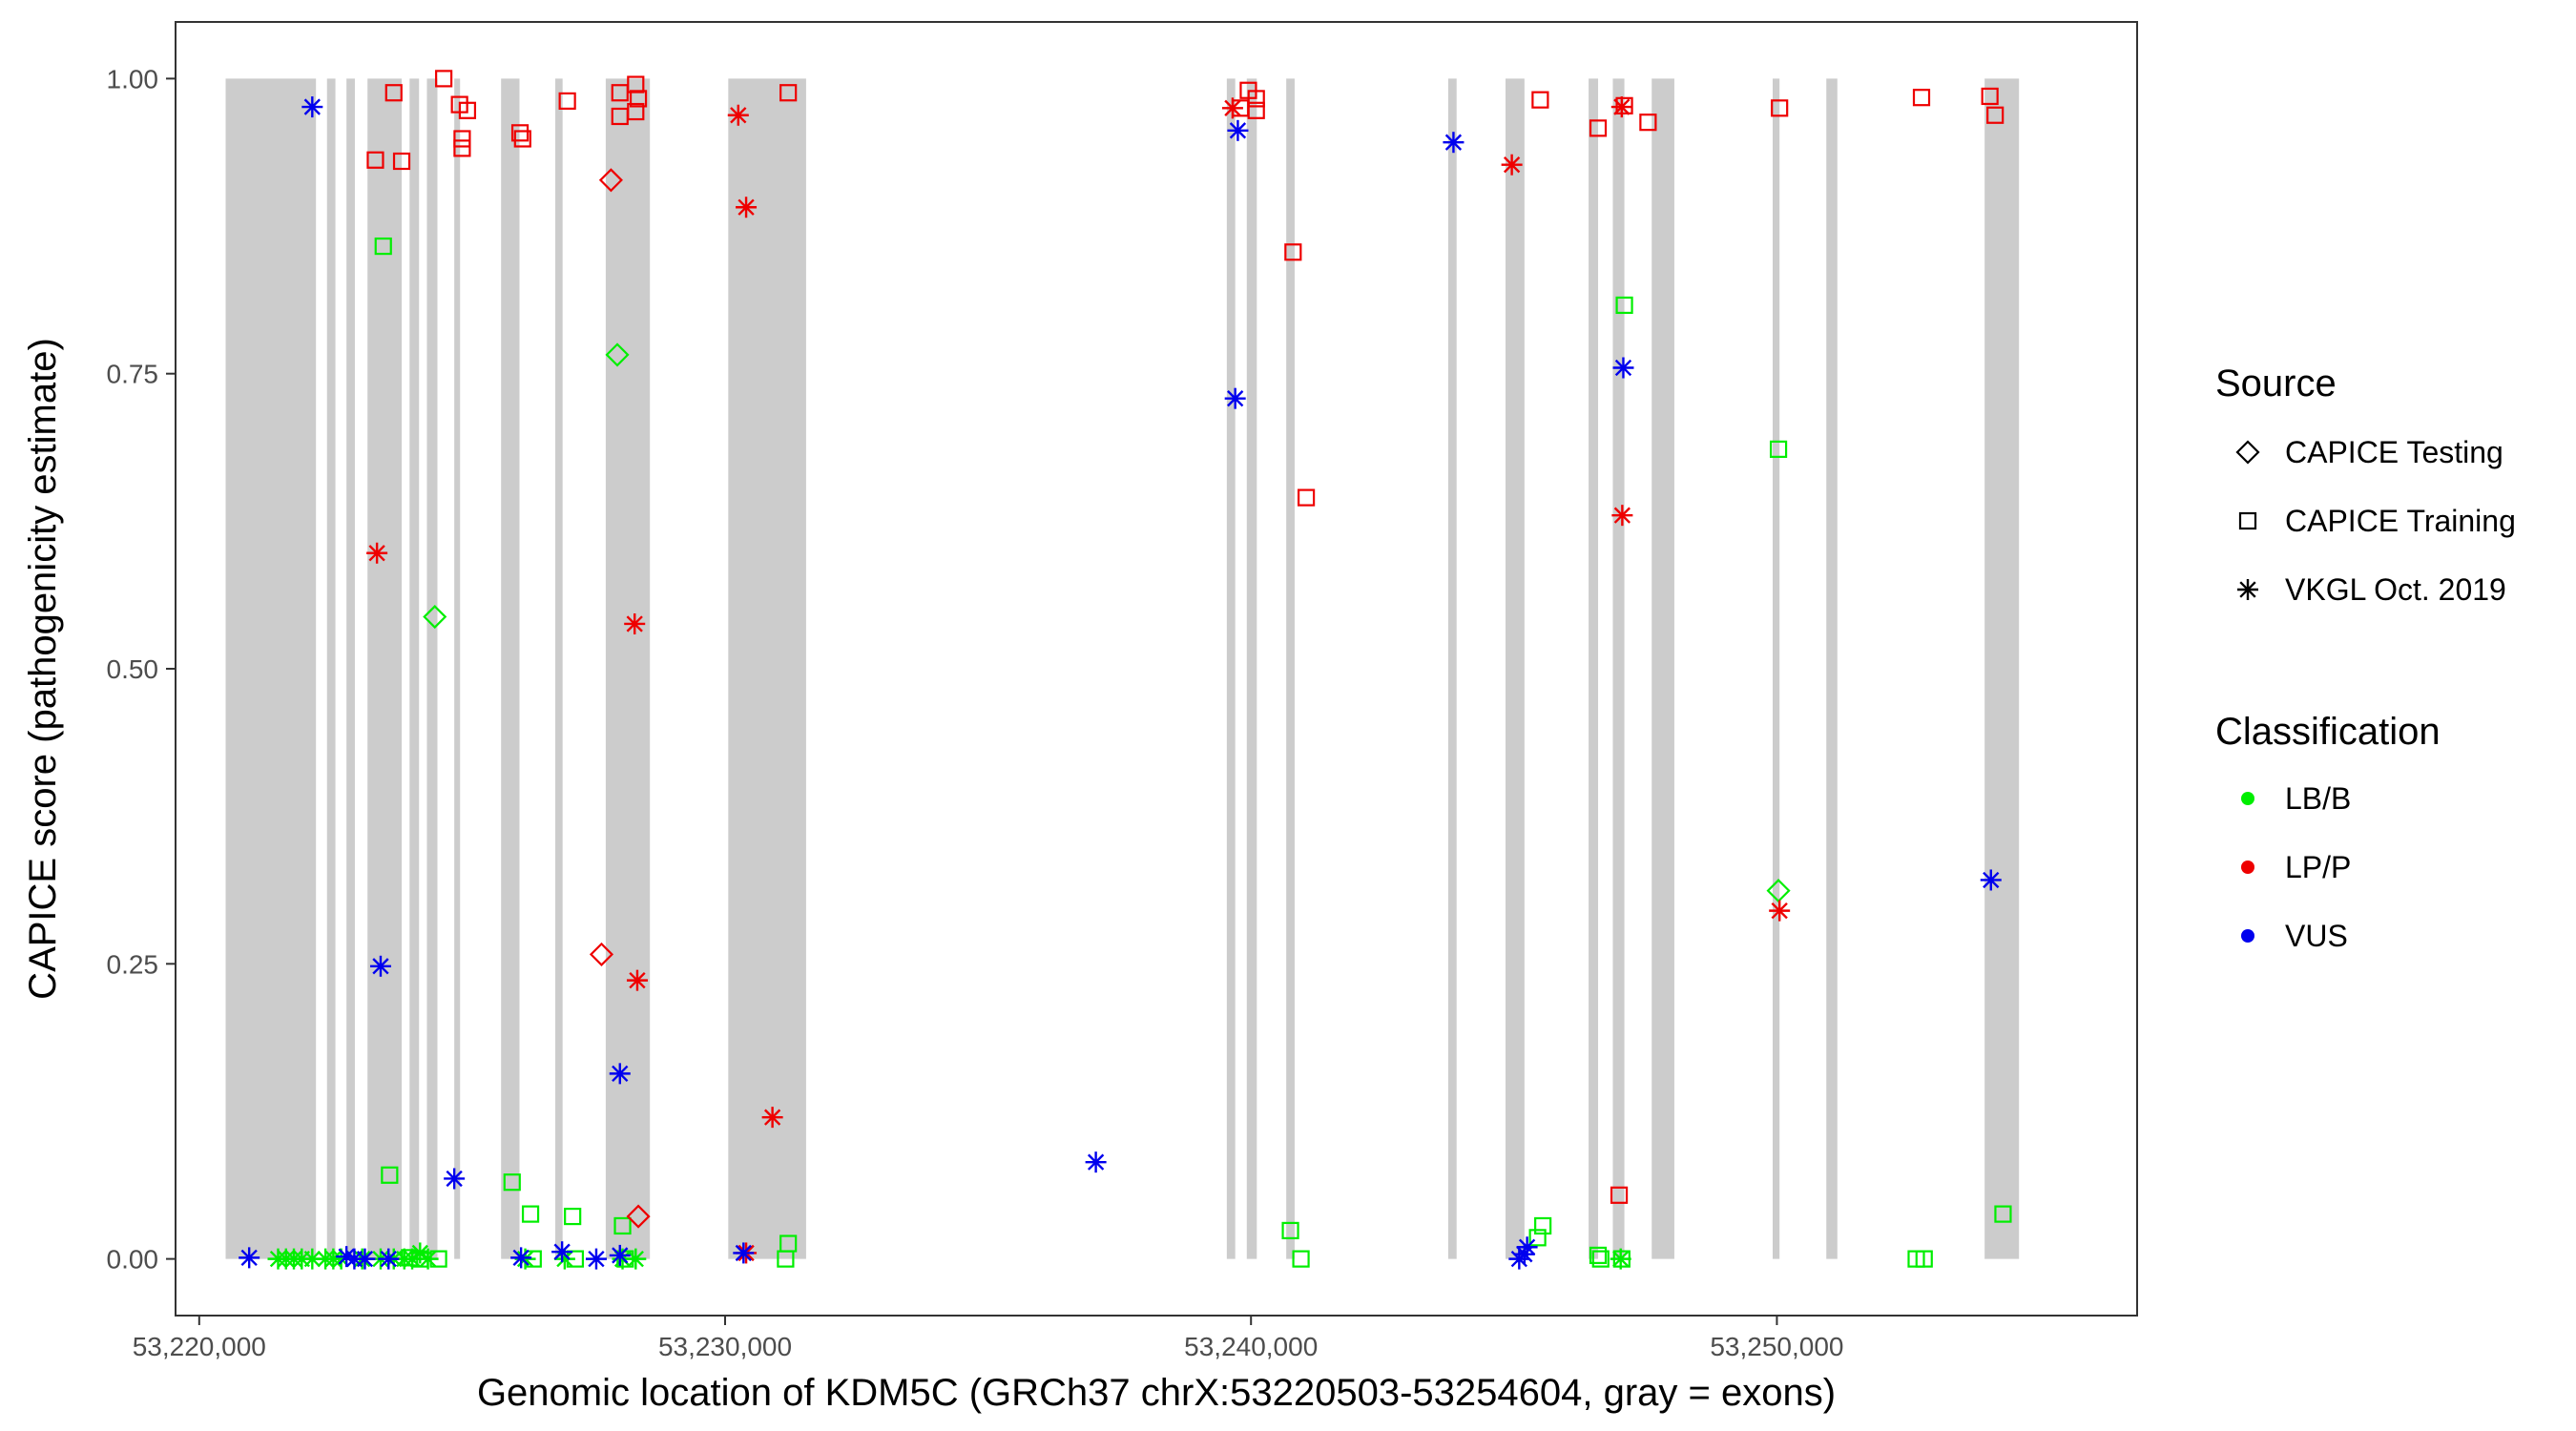  What do you see at coordinates (133, 1260) in the screenshot?
I see `y-tick-label: 0.00` at bounding box center [133, 1260].